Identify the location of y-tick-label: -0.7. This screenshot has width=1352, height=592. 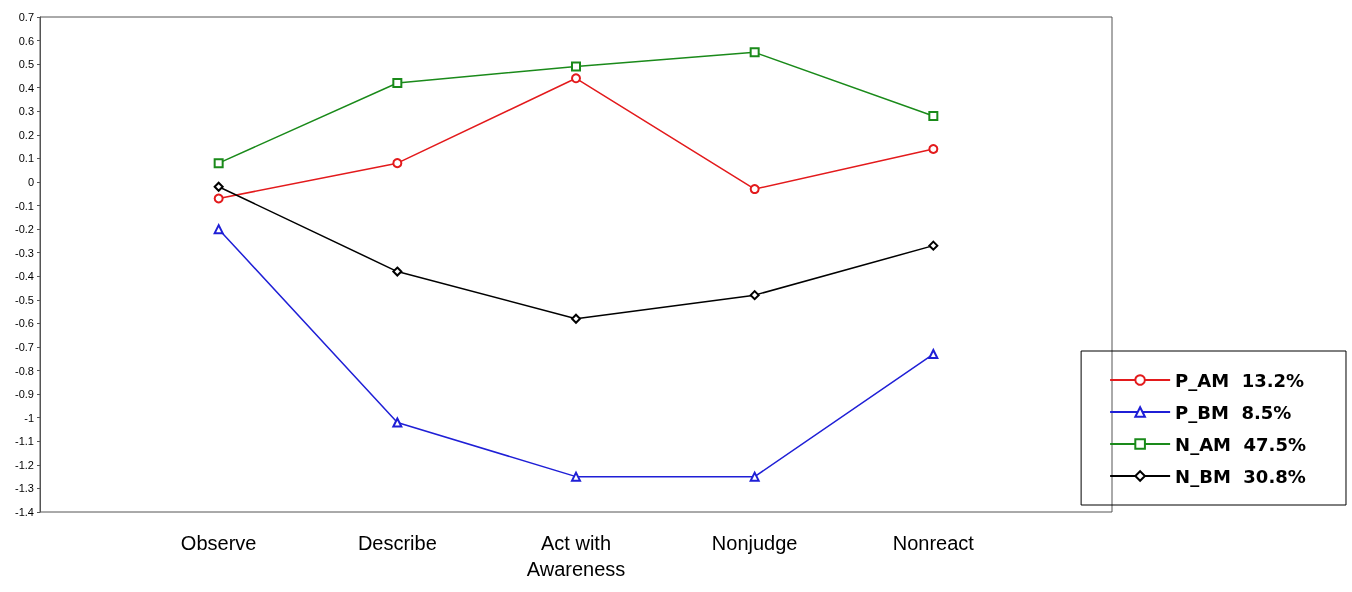
(24, 347).